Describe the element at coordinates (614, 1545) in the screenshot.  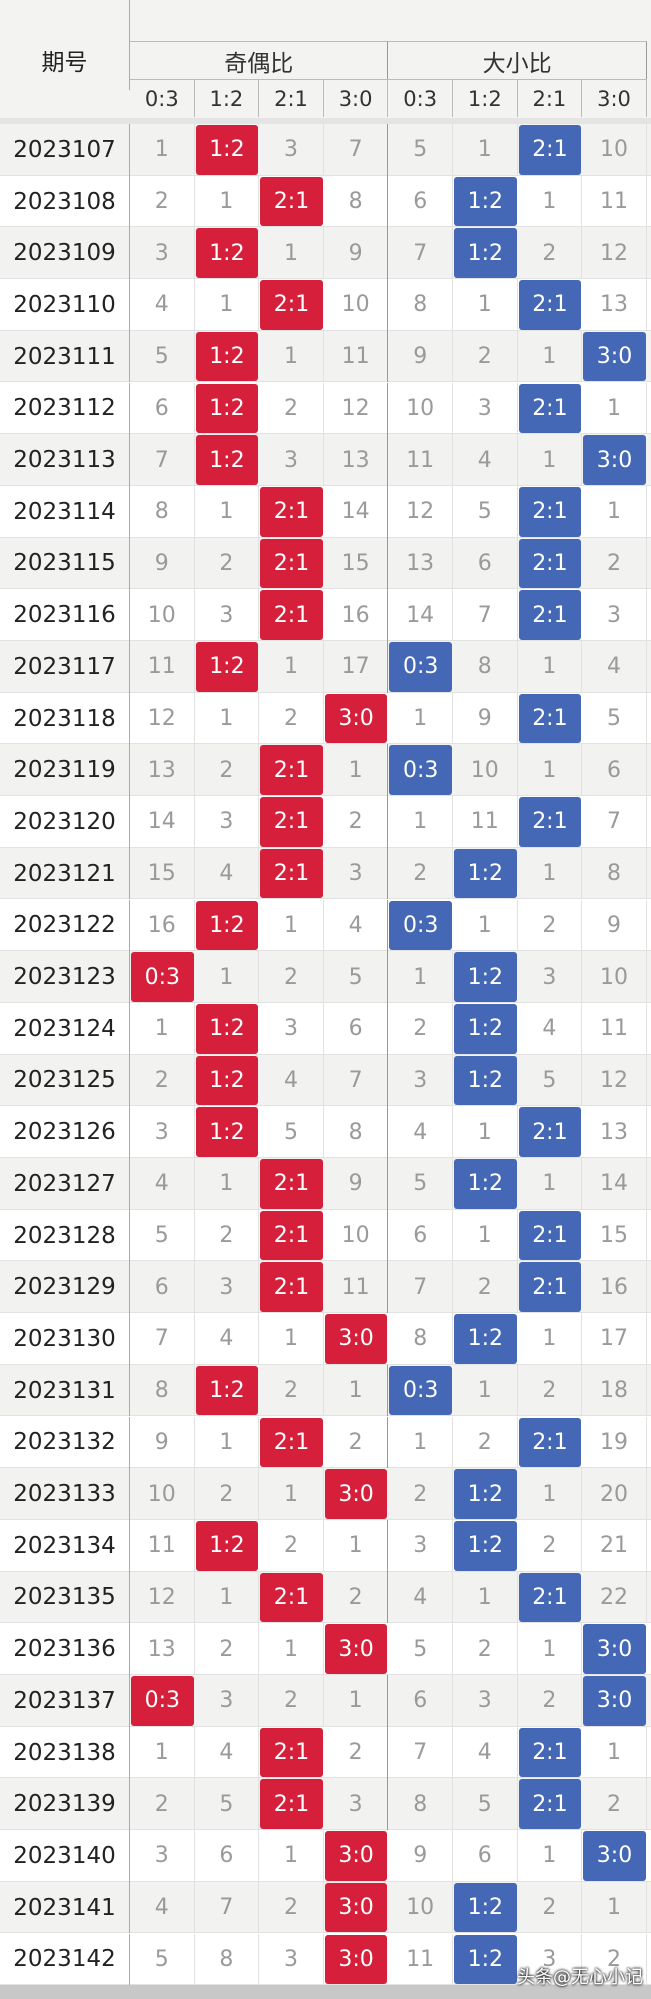
I see `omission-cell: 21` at that location.